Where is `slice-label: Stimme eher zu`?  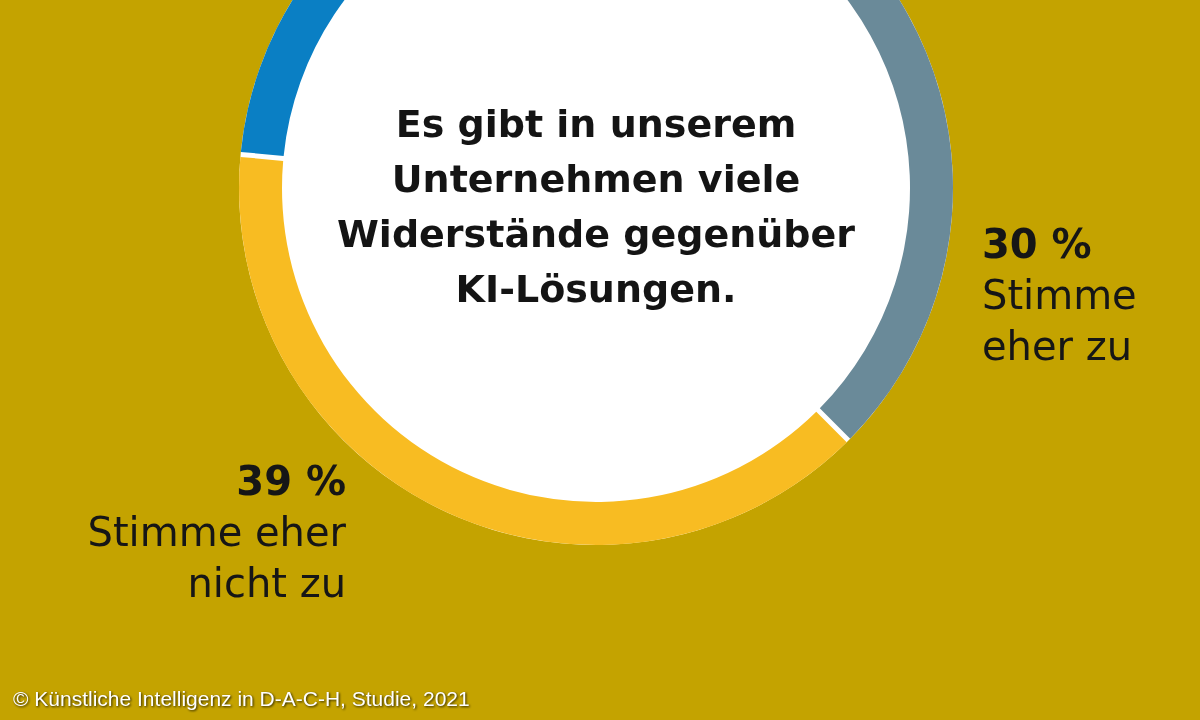
slice-label: Stimme eher zu is located at coordinates (1059, 320).